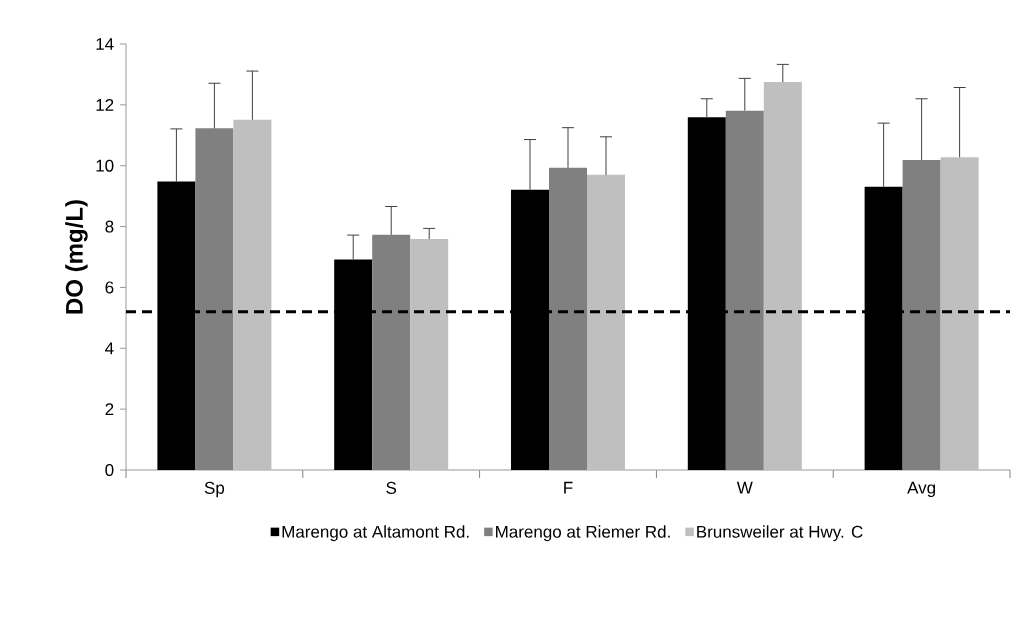 This screenshot has width=1025, height=620. What do you see at coordinates (391, 487) in the screenshot?
I see `x-tick-label: S` at bounding box center [391, 487].